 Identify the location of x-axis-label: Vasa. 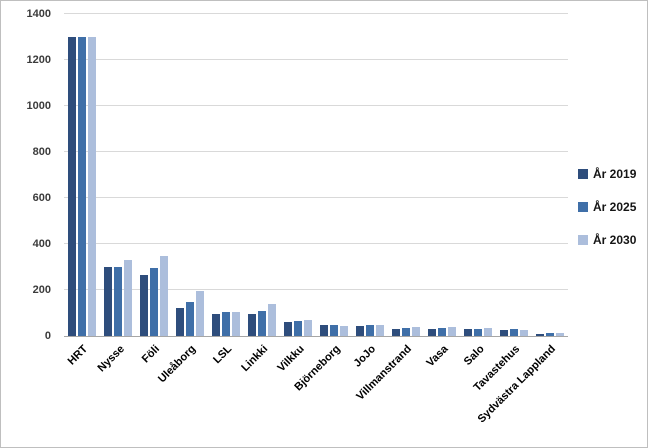
(437, 356).